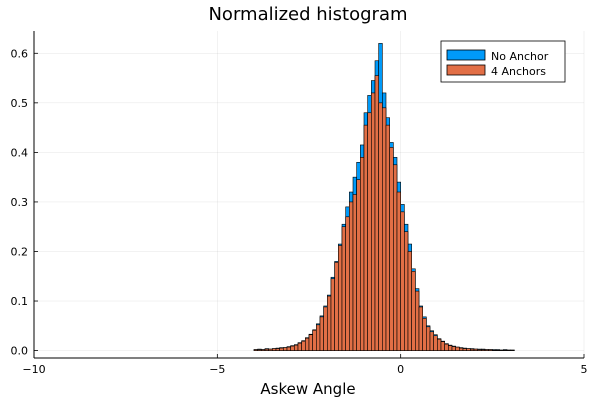 Image resolution: width=602 pixels, height=401 pixels. I want to click on y-tick-label: 0.4, so click(20, 152).